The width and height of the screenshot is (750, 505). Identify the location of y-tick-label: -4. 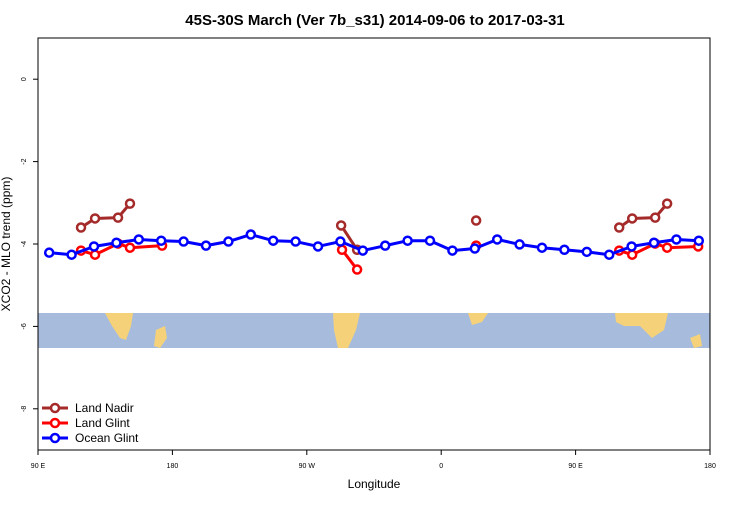
(24, 244).